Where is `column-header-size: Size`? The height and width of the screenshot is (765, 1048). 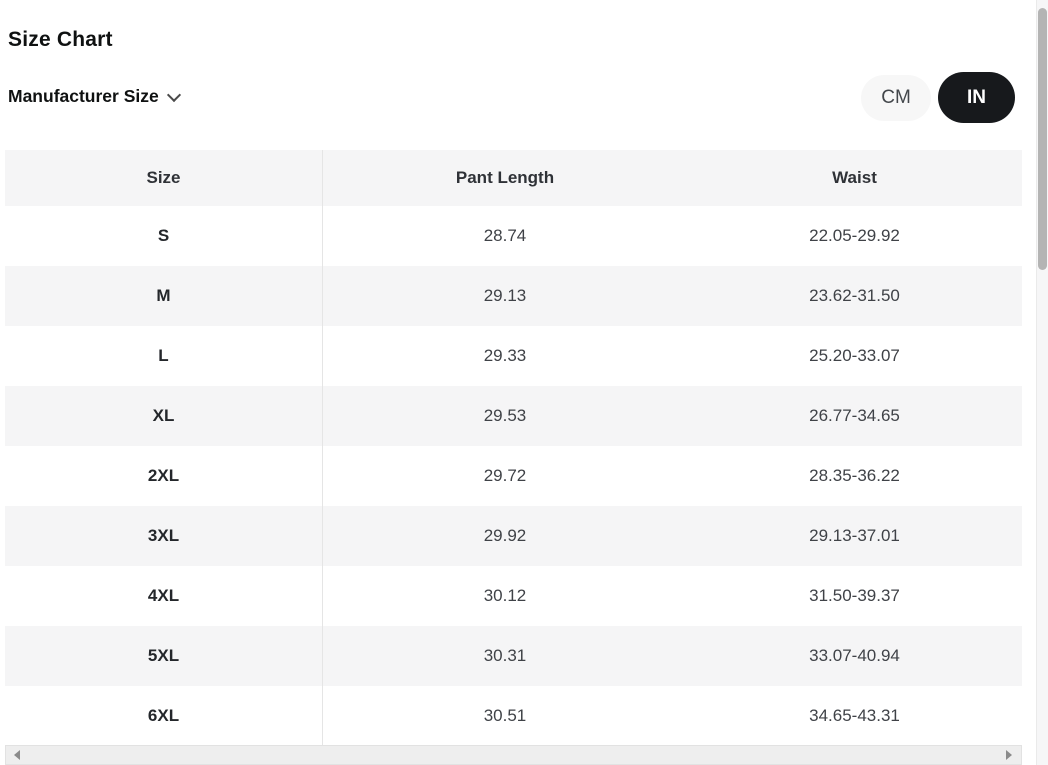 column-header-size: Size is located at coordinates (164, 178).